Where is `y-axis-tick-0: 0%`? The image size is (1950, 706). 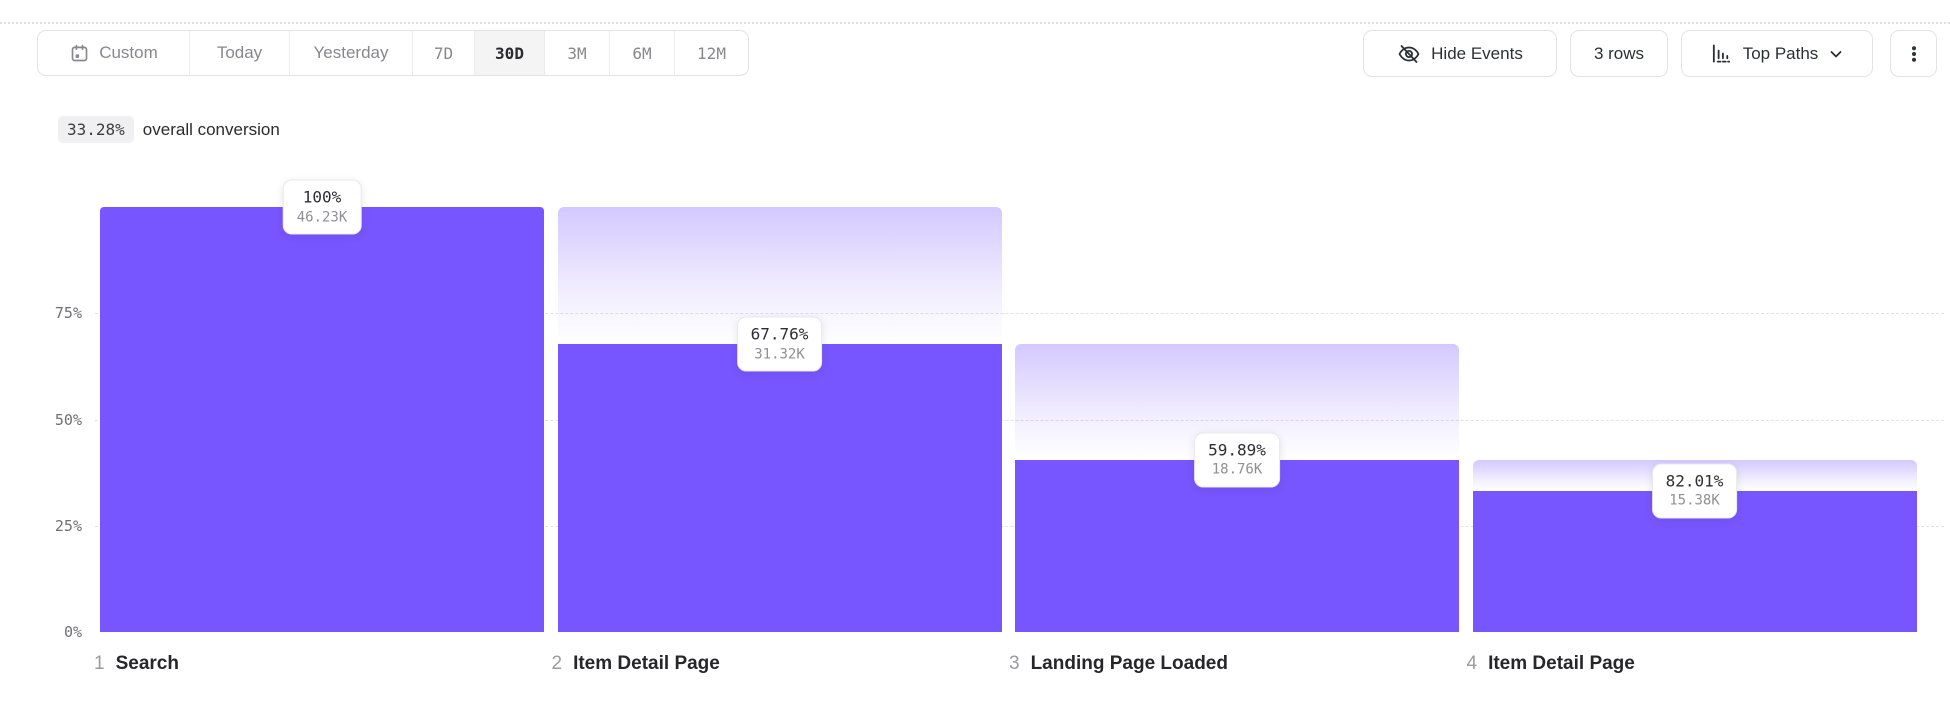 y-axis-tick-0: 0% is located at coordinates (72, 632).